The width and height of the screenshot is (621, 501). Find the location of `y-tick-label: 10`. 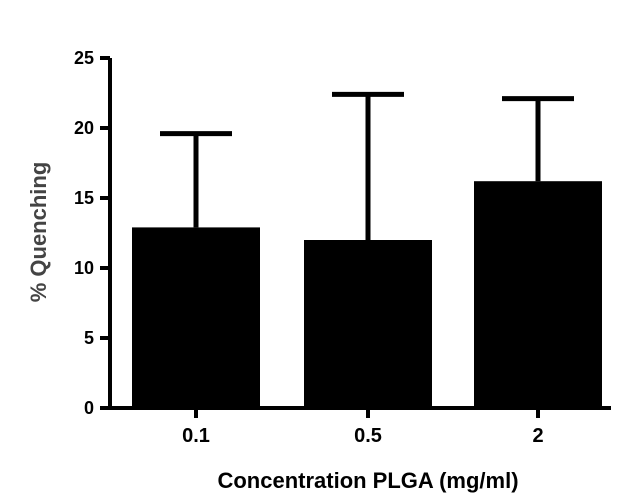

y-tick-label: 10 is located at coordinates (84, 268).